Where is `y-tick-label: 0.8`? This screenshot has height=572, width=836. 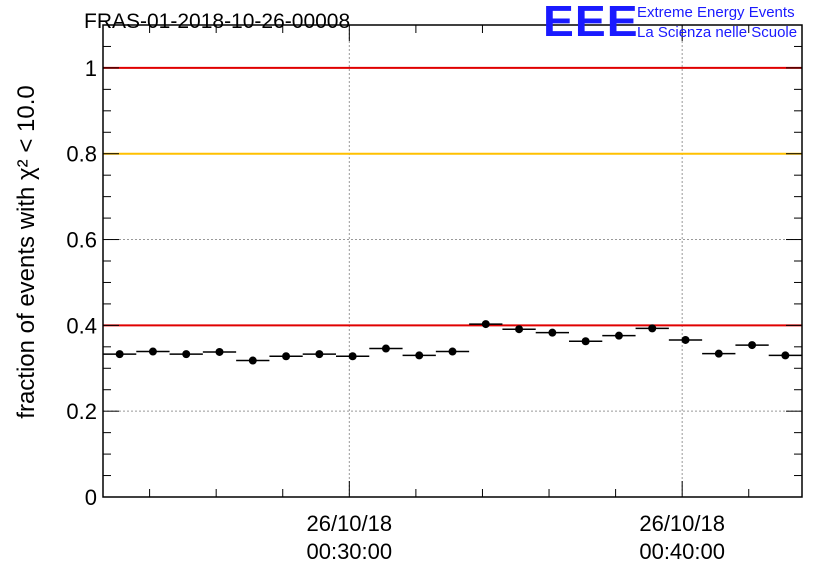 y-tick-label: 0.8 is located at coordinates (81, 154).